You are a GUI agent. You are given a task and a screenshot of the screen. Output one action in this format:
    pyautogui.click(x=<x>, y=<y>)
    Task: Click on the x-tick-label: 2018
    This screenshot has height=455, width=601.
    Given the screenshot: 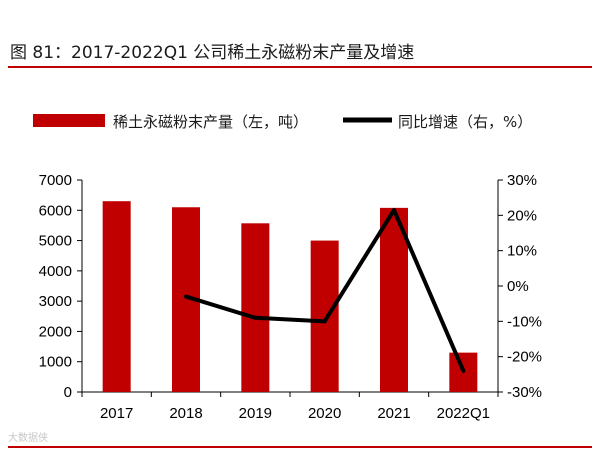 What is the action you would take?
    pyautogui.click(x=185, y=413)
    